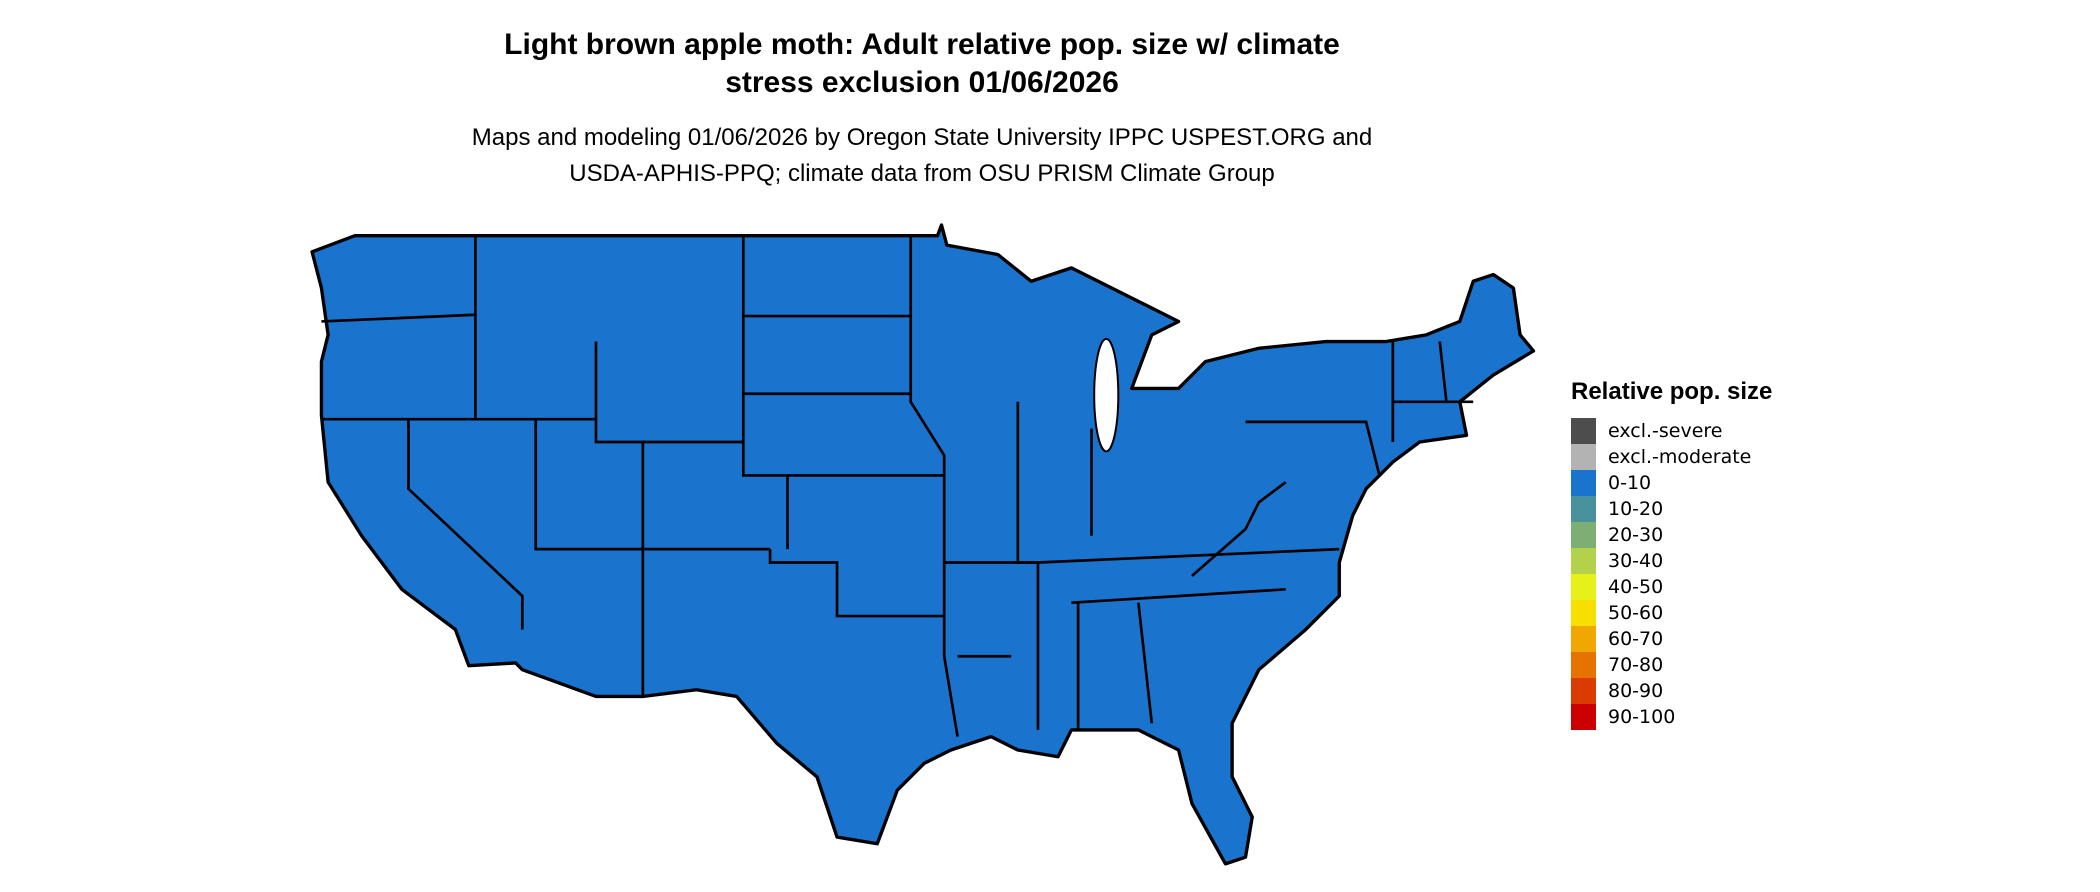  Describe the element at coordinates (1671, 613) in the screenshot. I see `legend-item: 50-60` at that location.